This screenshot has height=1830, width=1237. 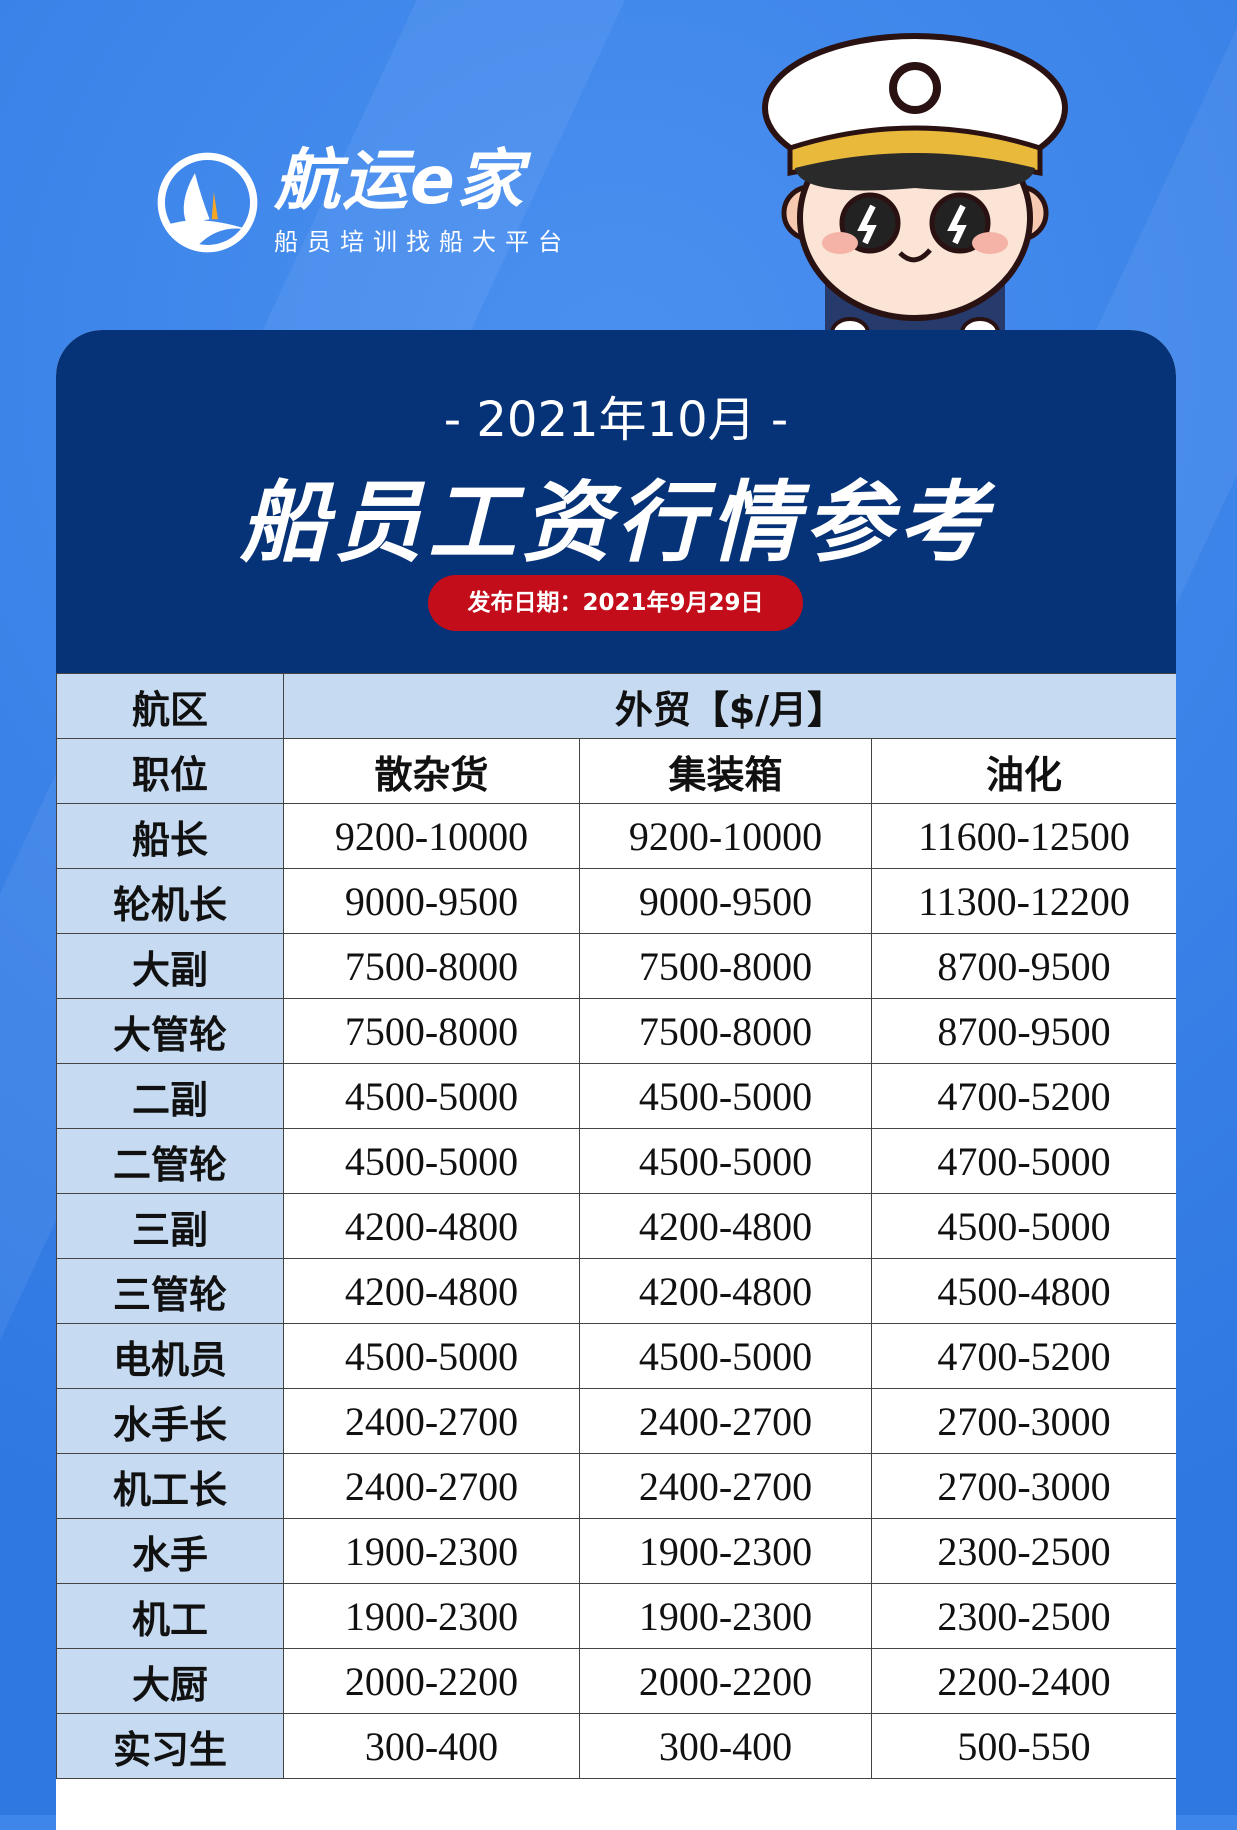 What do you see at coordinates (399, 180) in the screenshot?
I see `logo-title: 航运e家` at bounding box center [399, 180].